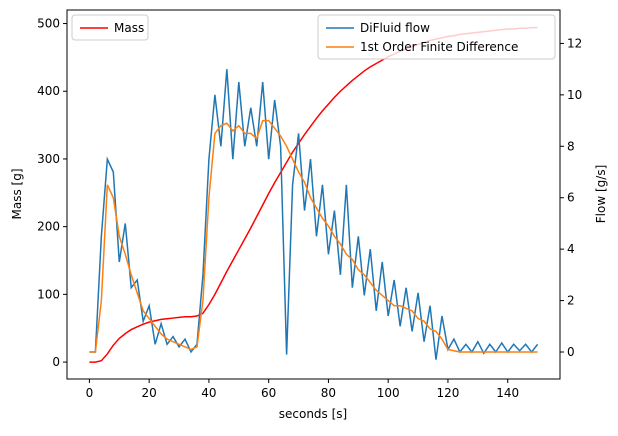  What do you see at coordinates (574, 95) in the screenshot?
I see `y2-tick-label: 10` at bounding box center [574, 95].